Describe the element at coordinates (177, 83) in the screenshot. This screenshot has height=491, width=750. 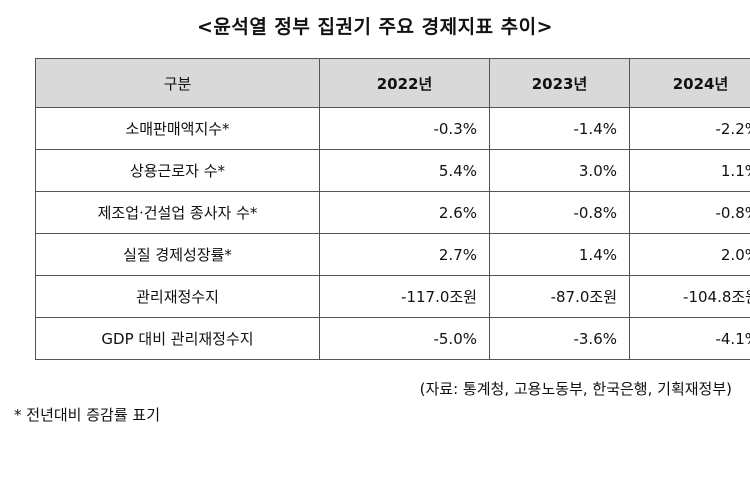
I see `column-header-category: 구분` at that location.